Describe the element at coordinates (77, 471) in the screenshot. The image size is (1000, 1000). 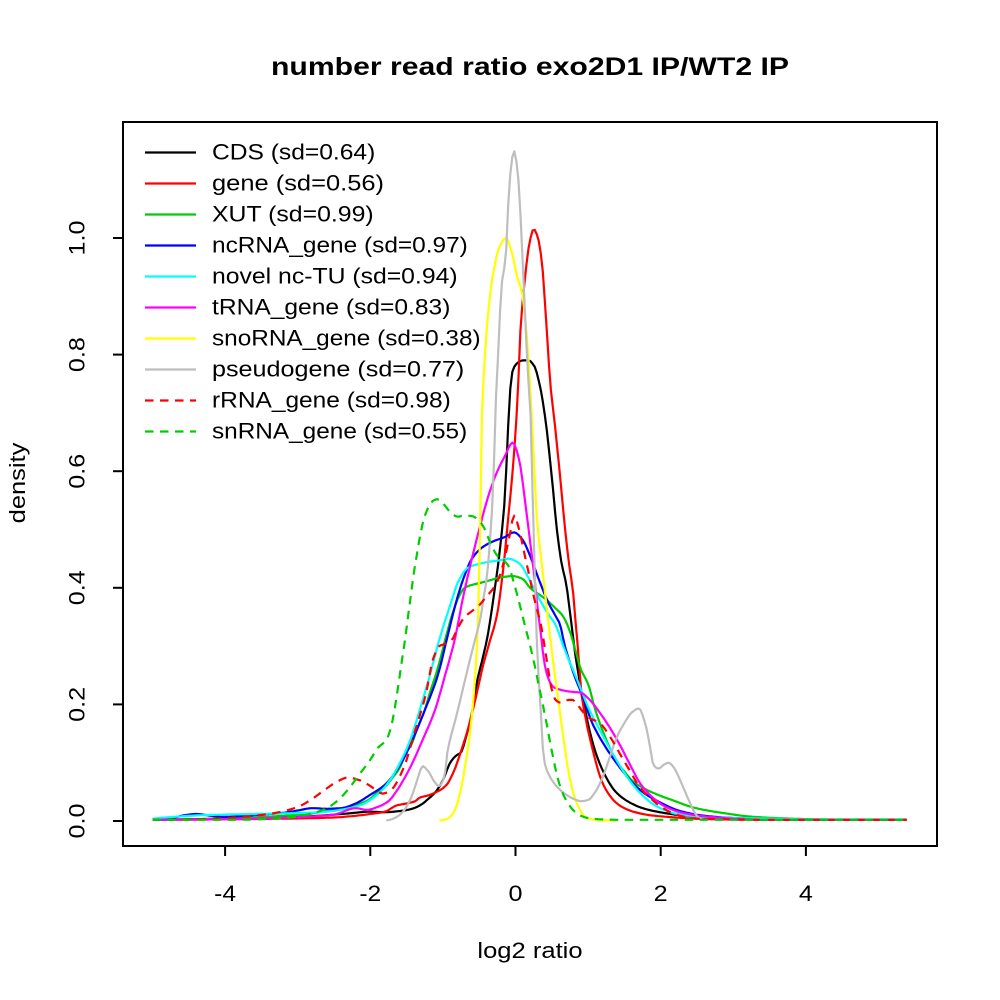
I see `svg-text: 0.6` at that location.